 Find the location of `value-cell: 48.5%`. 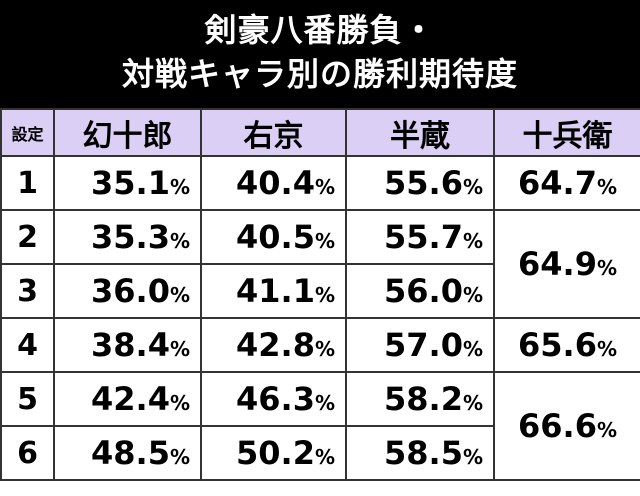

value-cell: 48.5% is located at coordinates (127, 453).